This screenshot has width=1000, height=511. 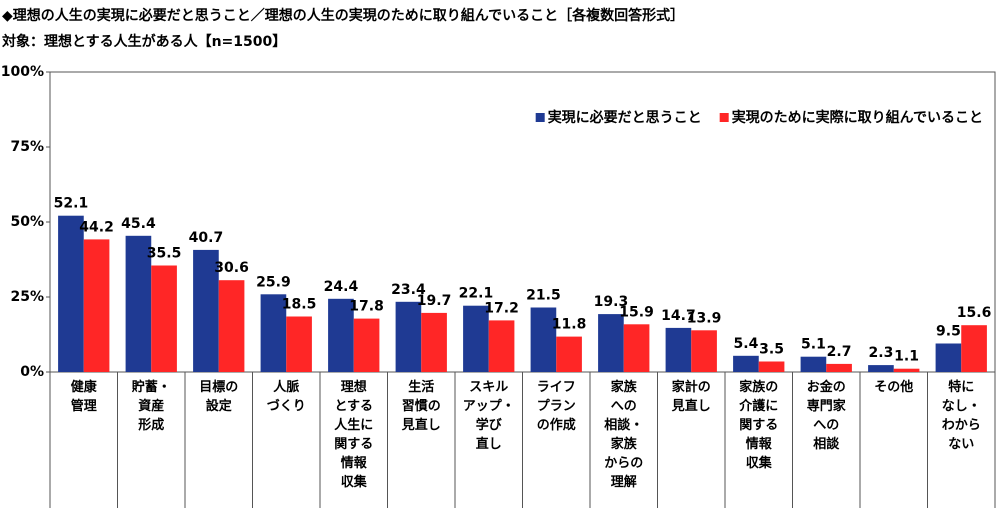 I want to click on value-label: 5.4, so click(x=746, y=344).